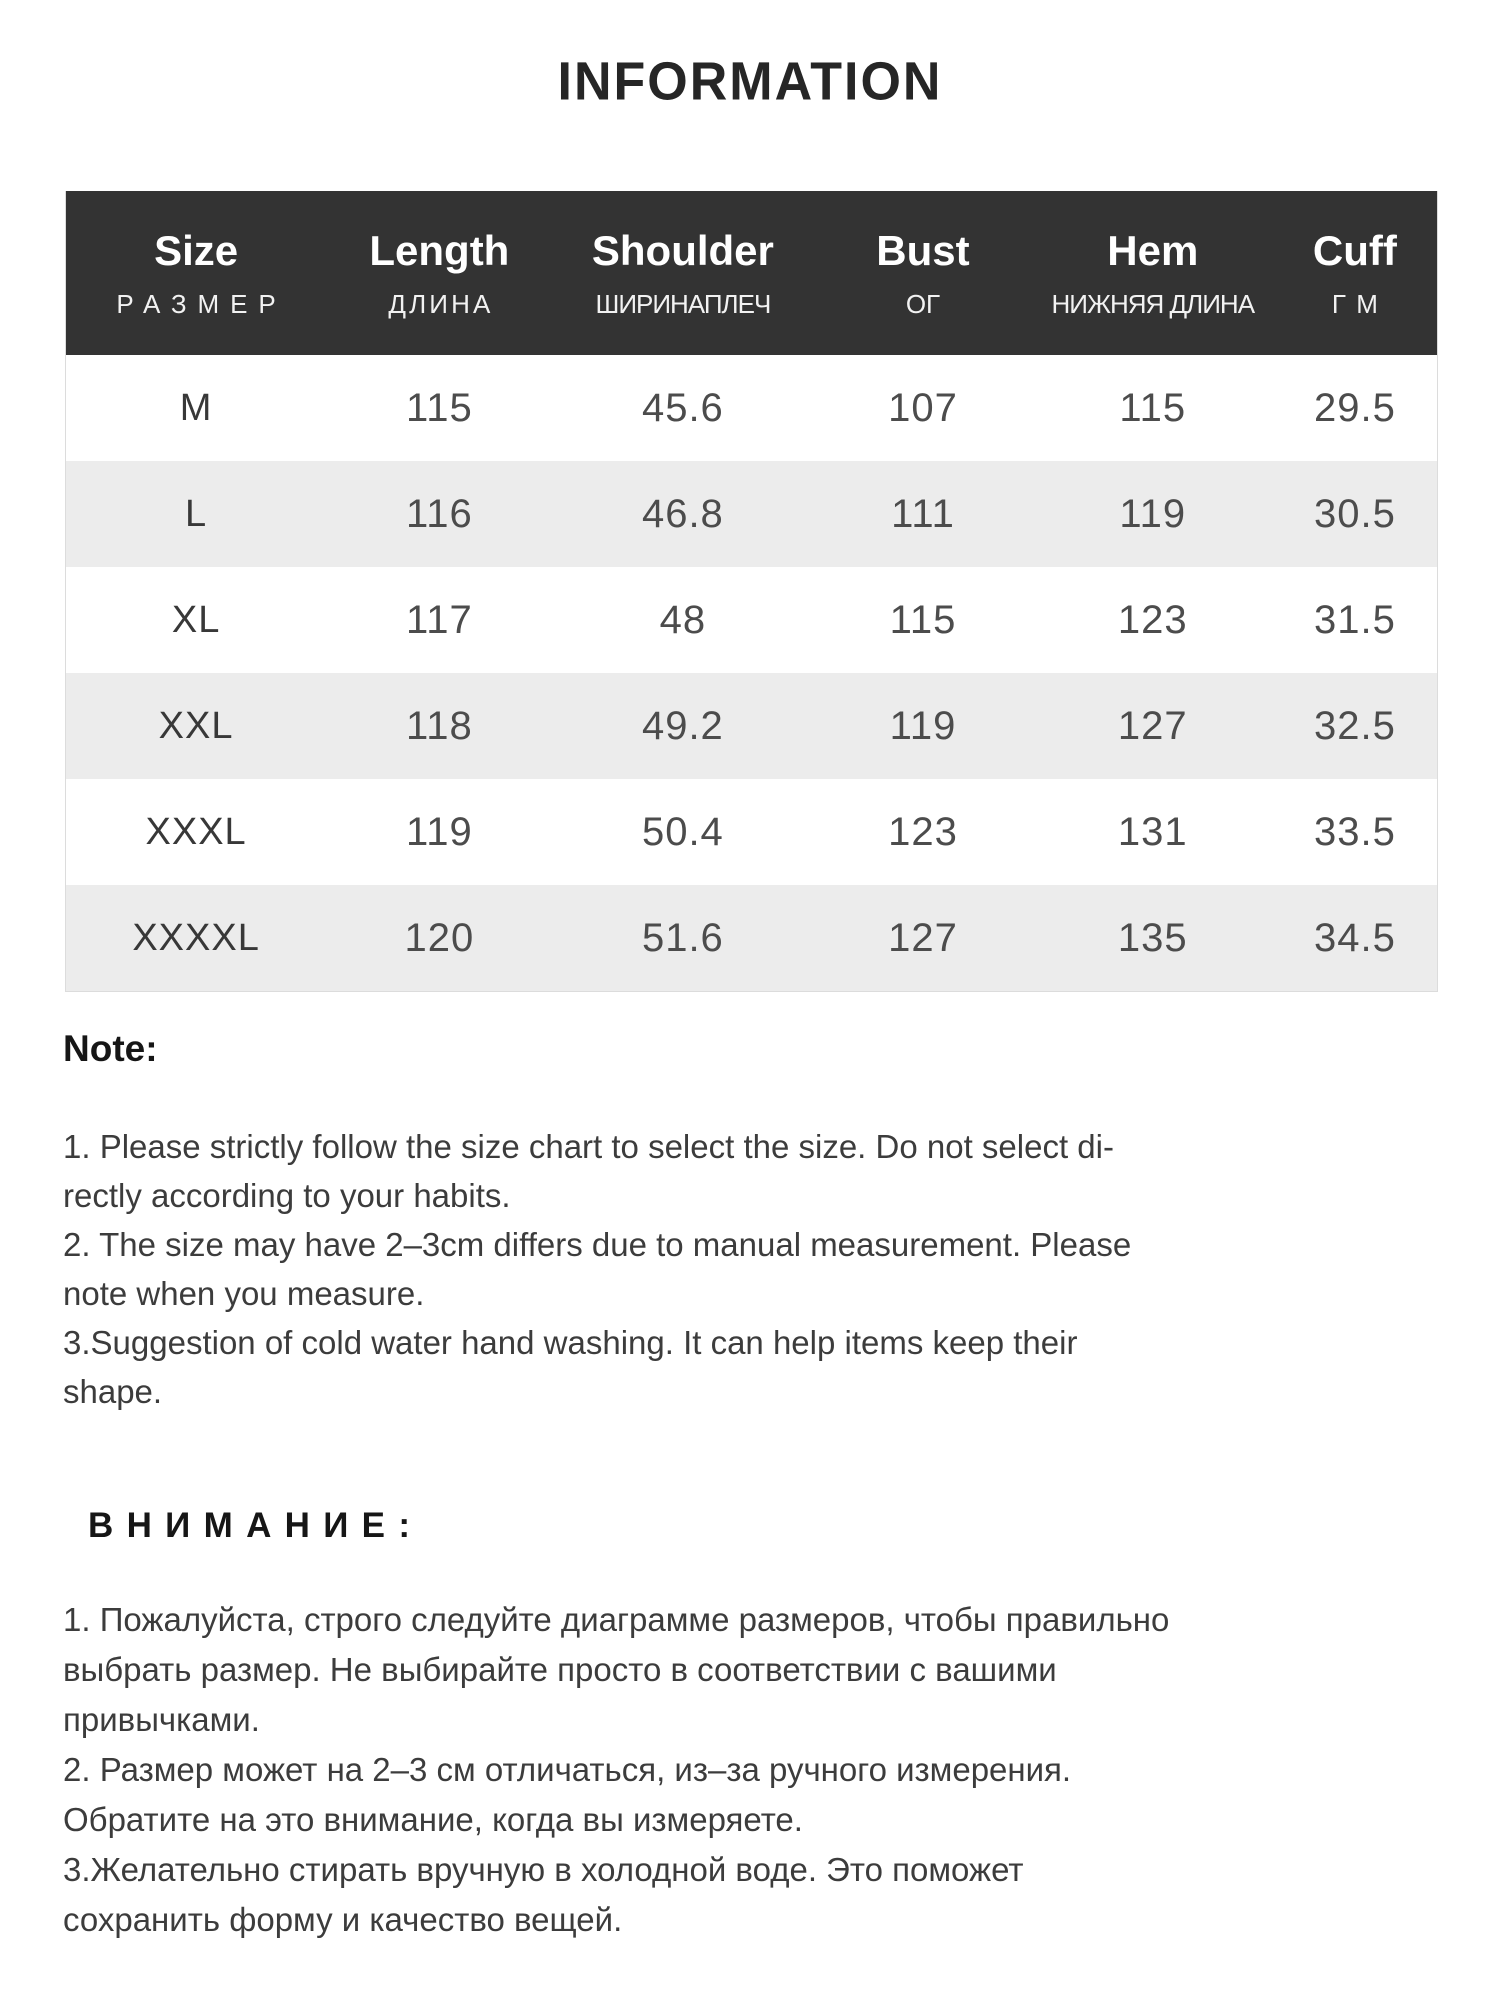 The width and height of the screenshot is (1500, 2000). Describe the element at coordinates (751, 620) in the screenshot. I see `table-row-xl: XL 117 48 115 123 31.5` at that location.